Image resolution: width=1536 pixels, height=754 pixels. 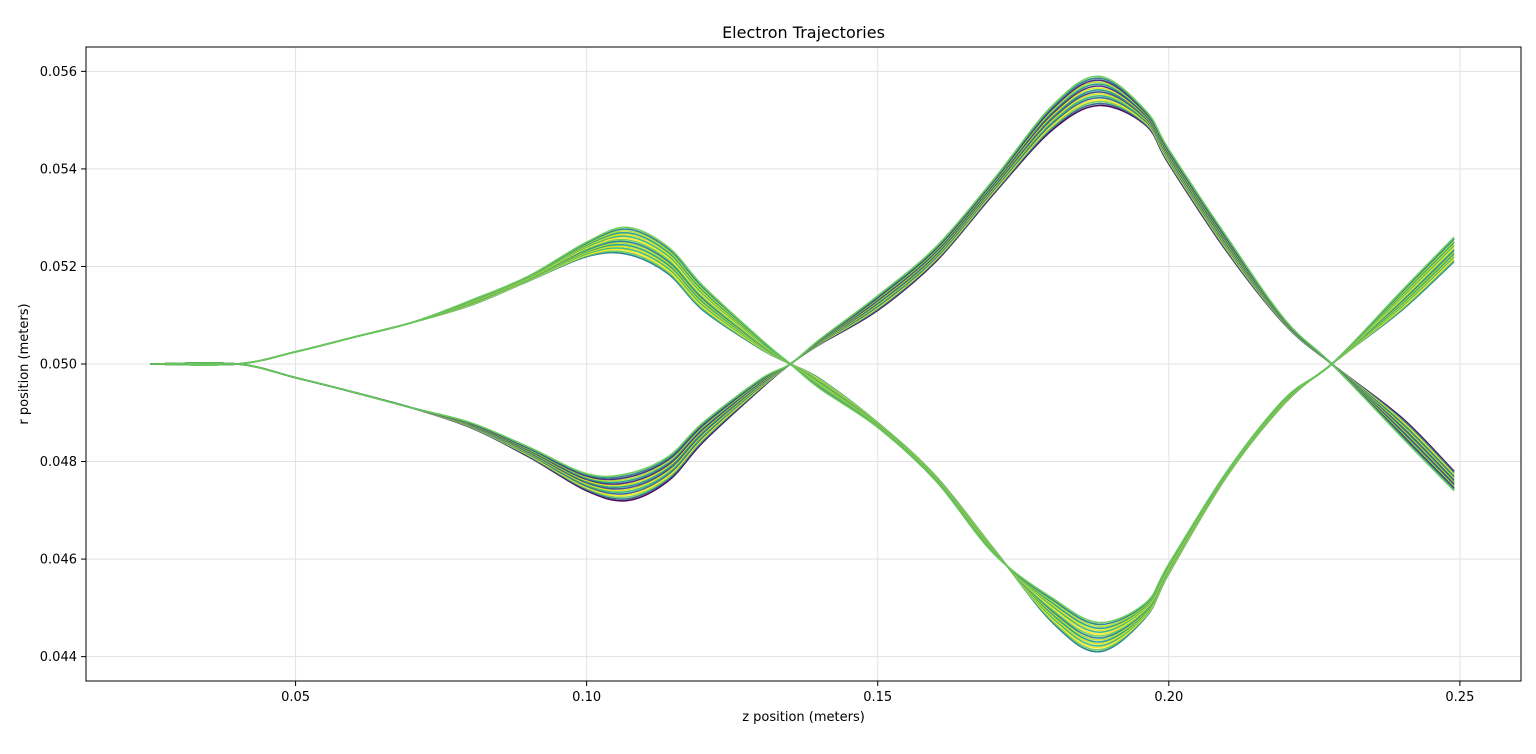 What do you see at coordinates (803, 717) in the screenshot?
I see `x-axis-label: z position (meters)` at bounding box center [803, 717].